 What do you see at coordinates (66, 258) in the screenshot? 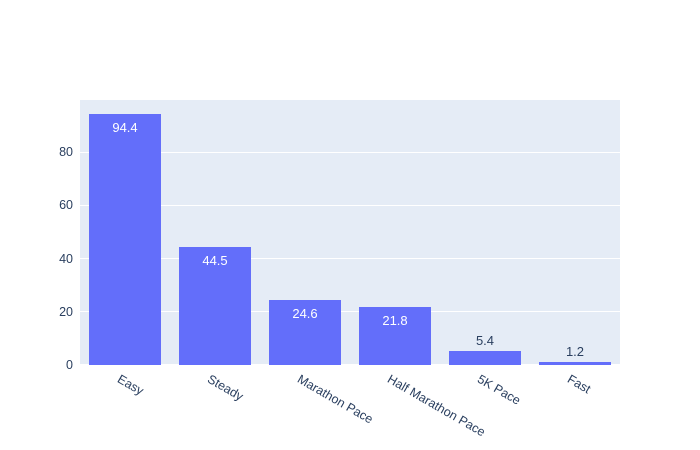
I see `y-axis-tick-label: 40` at bounding box center [66, 258].